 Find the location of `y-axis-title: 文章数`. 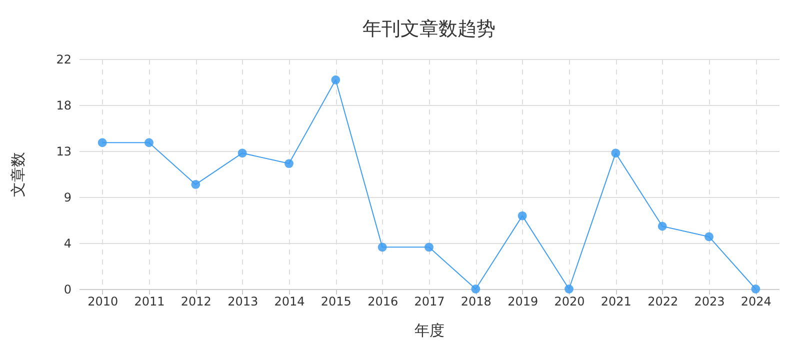

y-axis-title: 文章数 is located at coordinates (18, 174).